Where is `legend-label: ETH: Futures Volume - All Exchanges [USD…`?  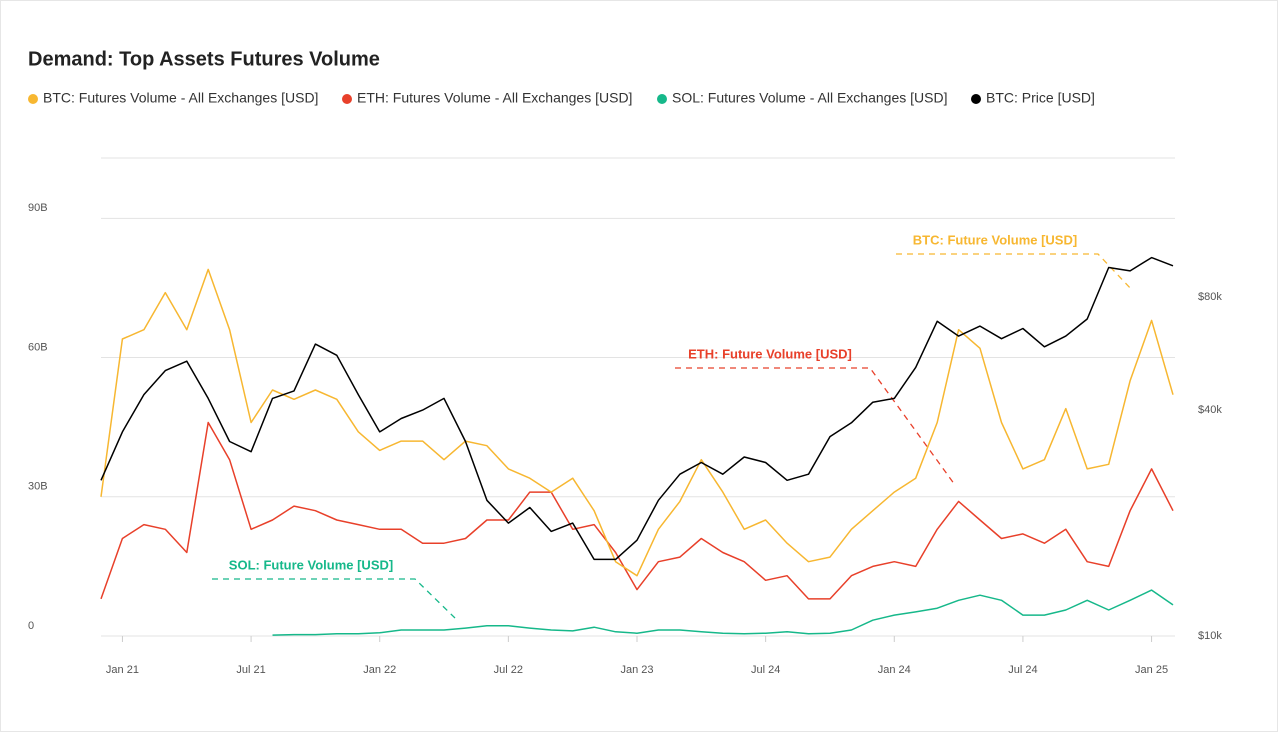 legend-label: ETH: Futures Volume - All Exchanges [USD… is located at coordinates (494, 98).